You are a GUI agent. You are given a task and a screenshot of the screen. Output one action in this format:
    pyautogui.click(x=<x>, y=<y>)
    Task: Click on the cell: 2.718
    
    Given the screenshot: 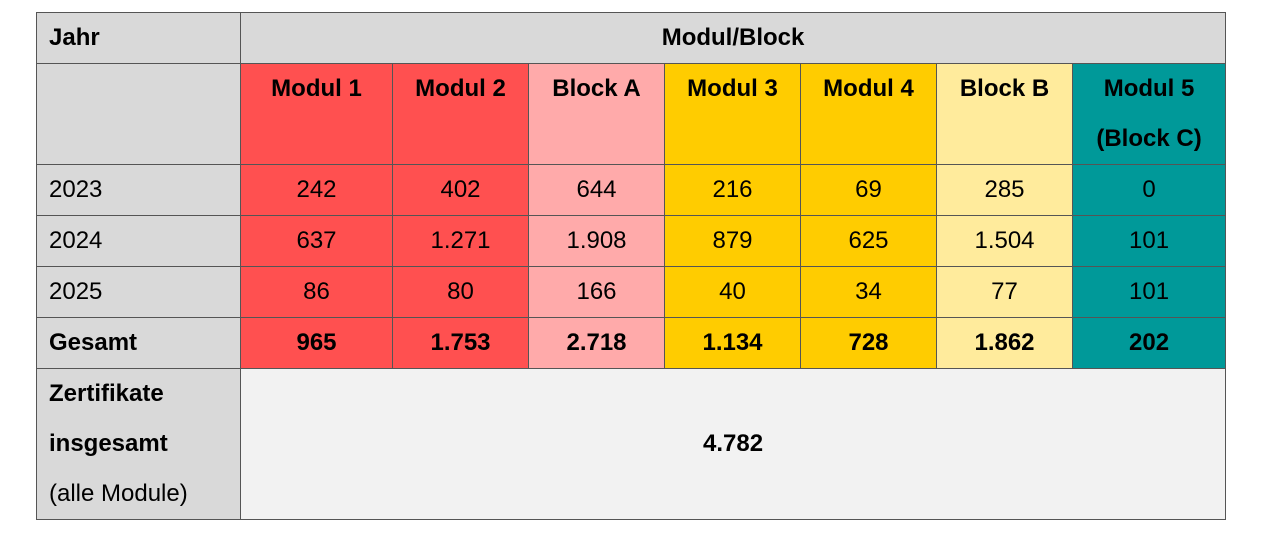 What is the action you would take?
    pyautogui.click(x=596, y=343)
    